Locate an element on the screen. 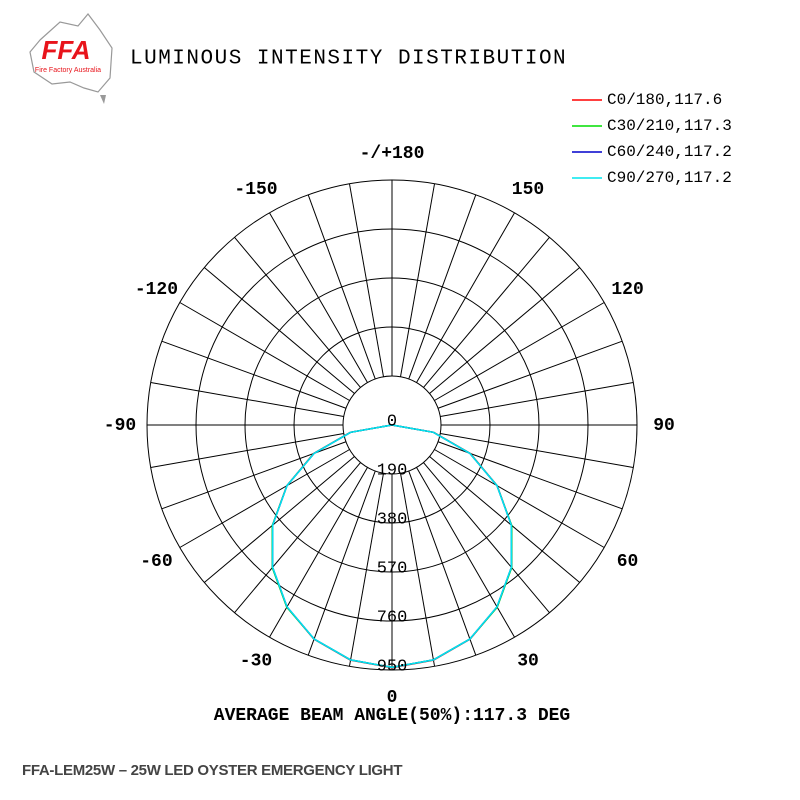  legend-label: C0/180,117.6 is located at coordinates (664, 100).